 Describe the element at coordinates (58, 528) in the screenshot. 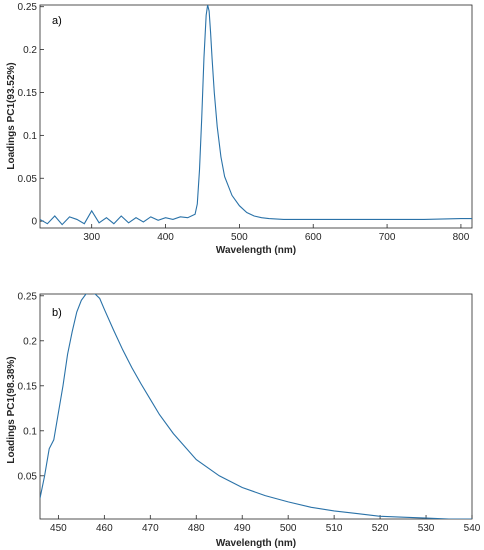

I see `x-tick-label: 450` at that location.